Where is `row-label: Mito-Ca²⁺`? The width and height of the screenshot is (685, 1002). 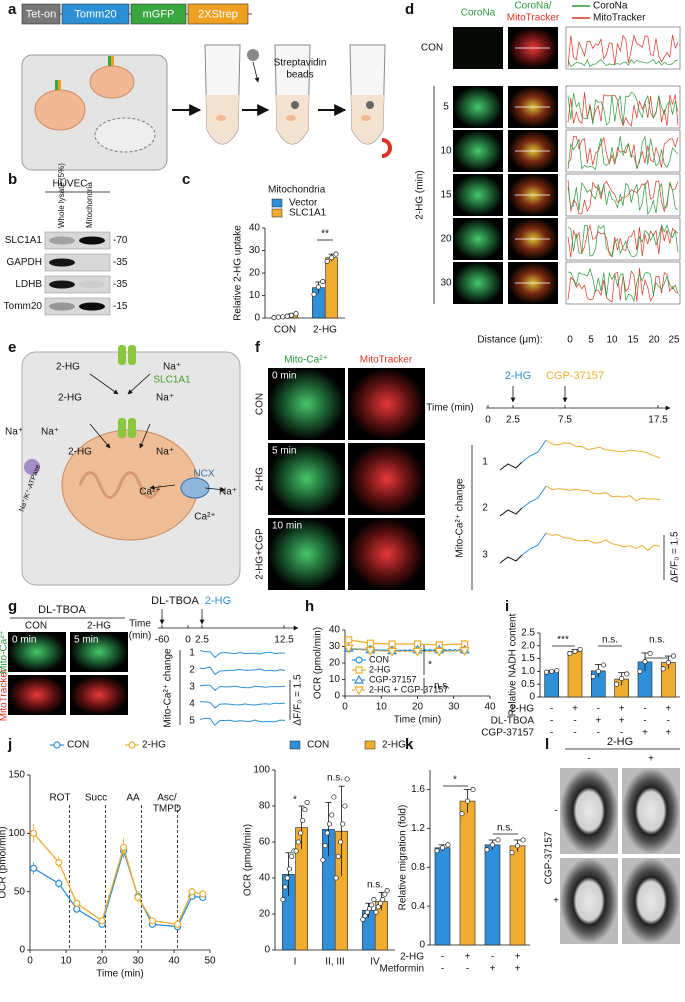 row-label: Mito-Ca²⁺ is located at coordinates (5, 652).